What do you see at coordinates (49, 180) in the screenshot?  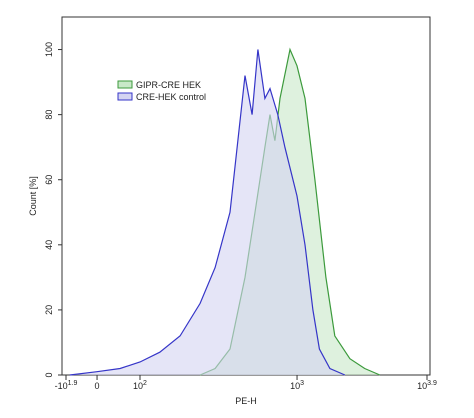 I see `y-tick-label: 60` at bounding box center [49, 180].